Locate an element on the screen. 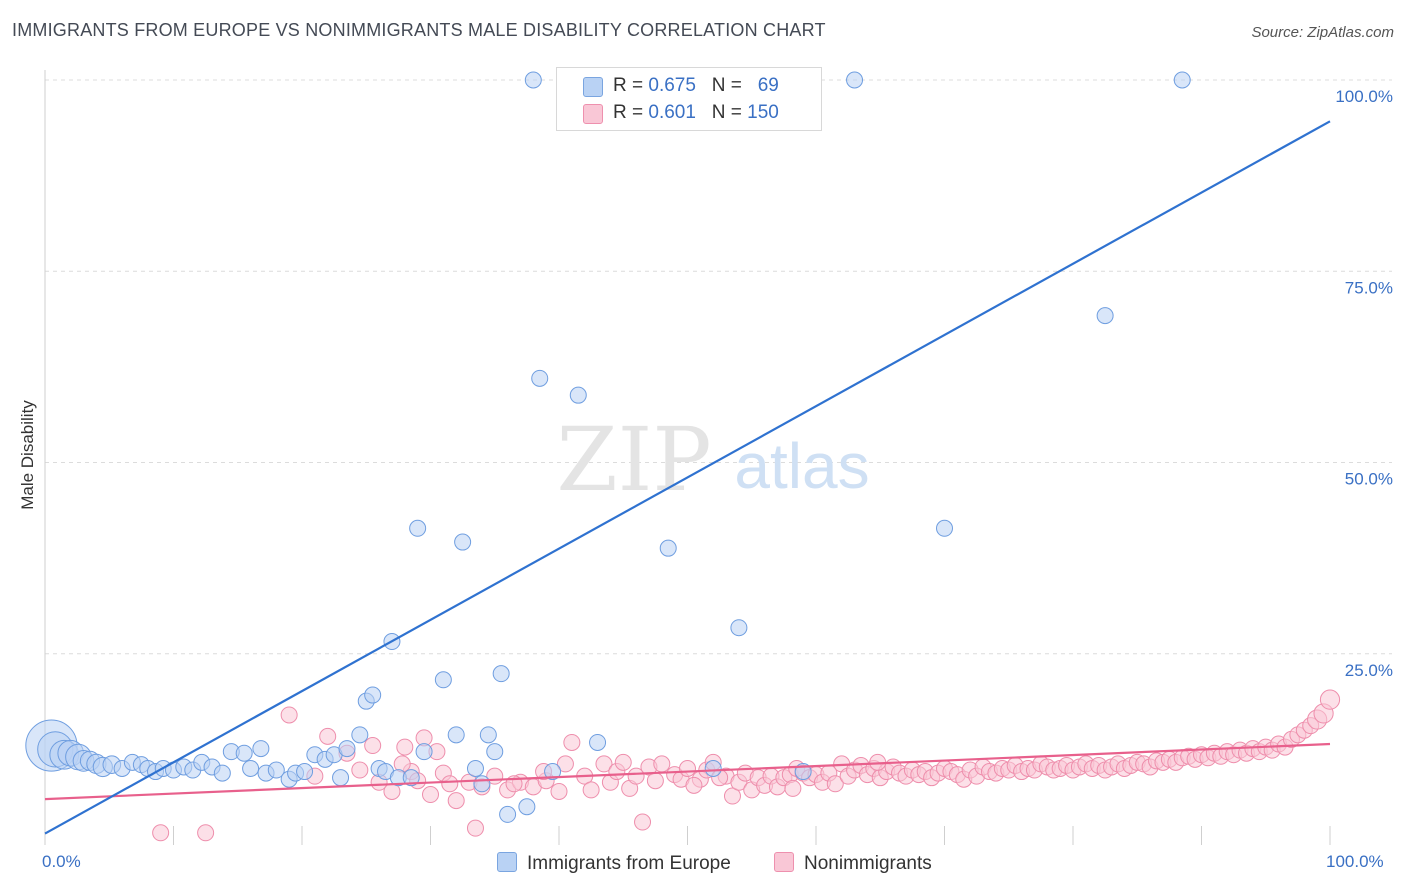 This screenshot has height=892, width=1406. x-tick-label-min: 0.0% is located at coordinates (61, 861).